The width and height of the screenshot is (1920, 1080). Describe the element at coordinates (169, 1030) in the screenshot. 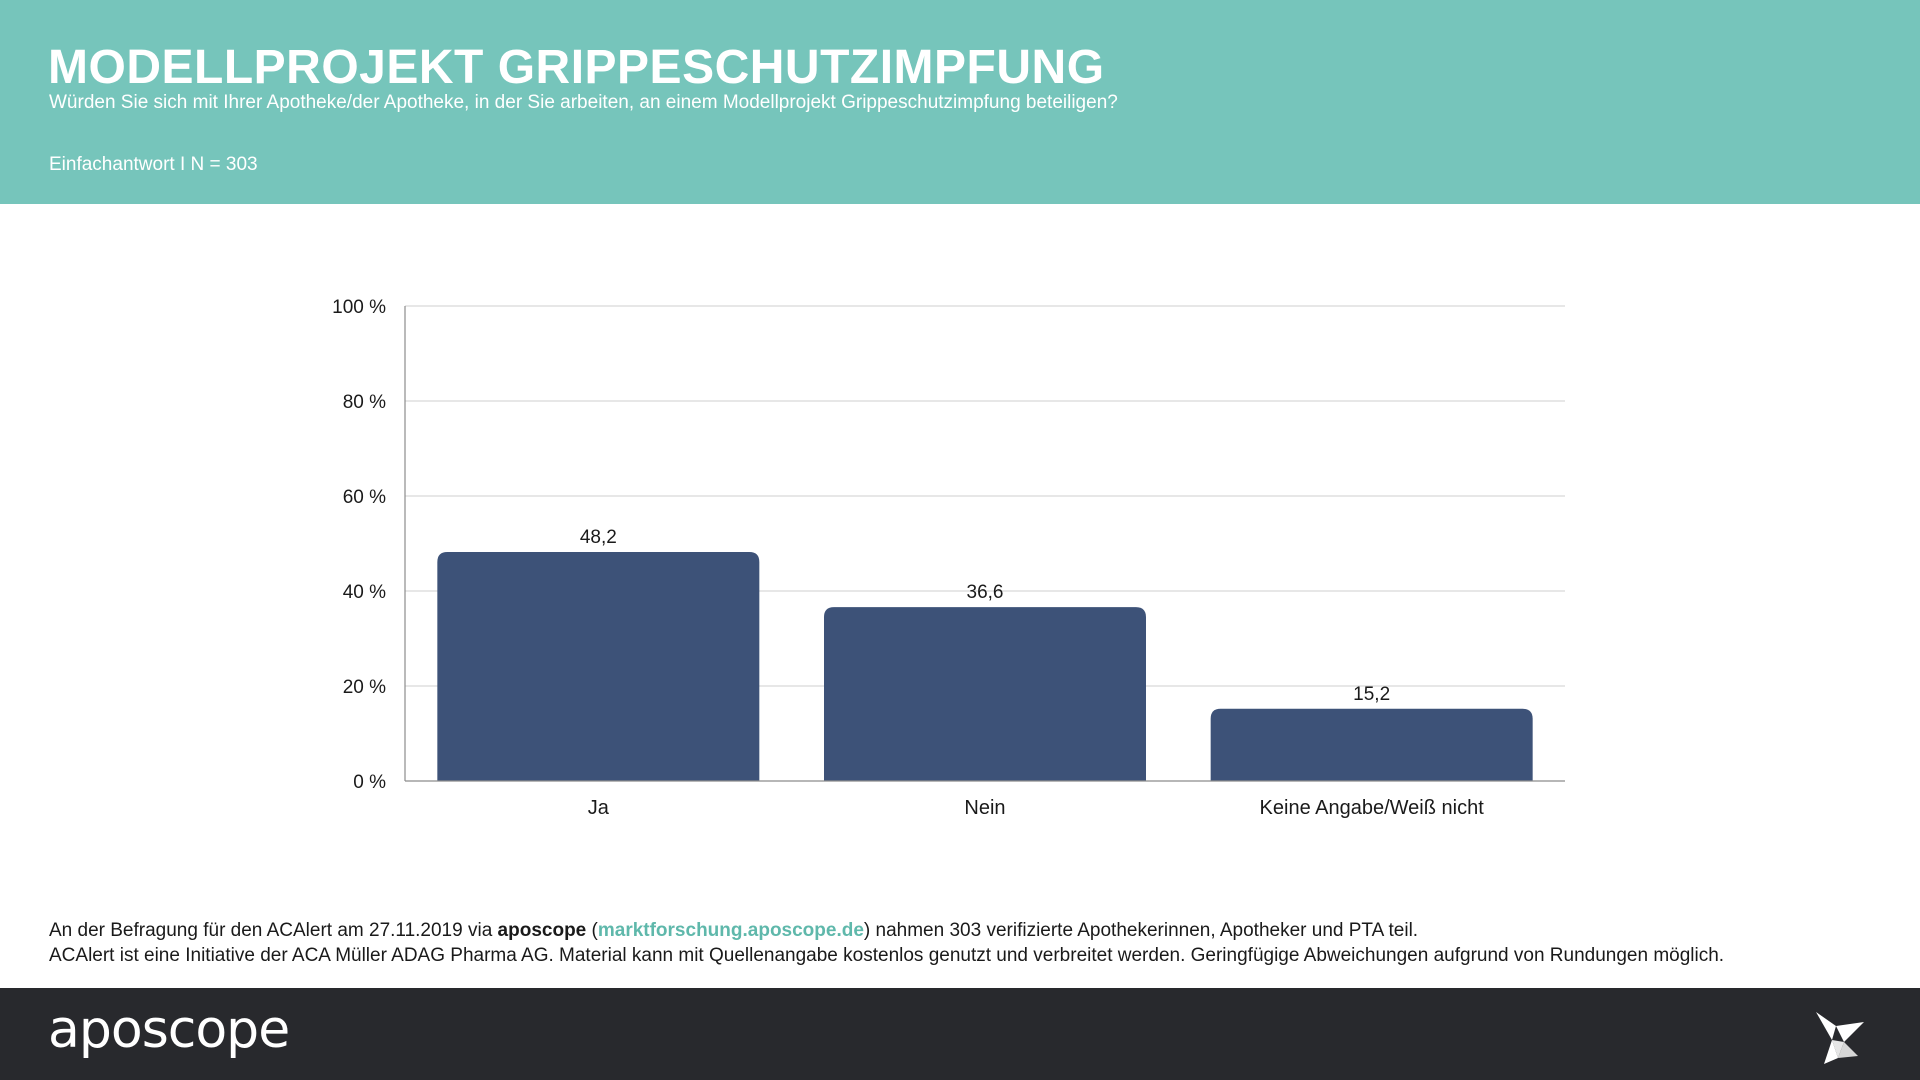

I see `brand-logo: aposcope` at that location.